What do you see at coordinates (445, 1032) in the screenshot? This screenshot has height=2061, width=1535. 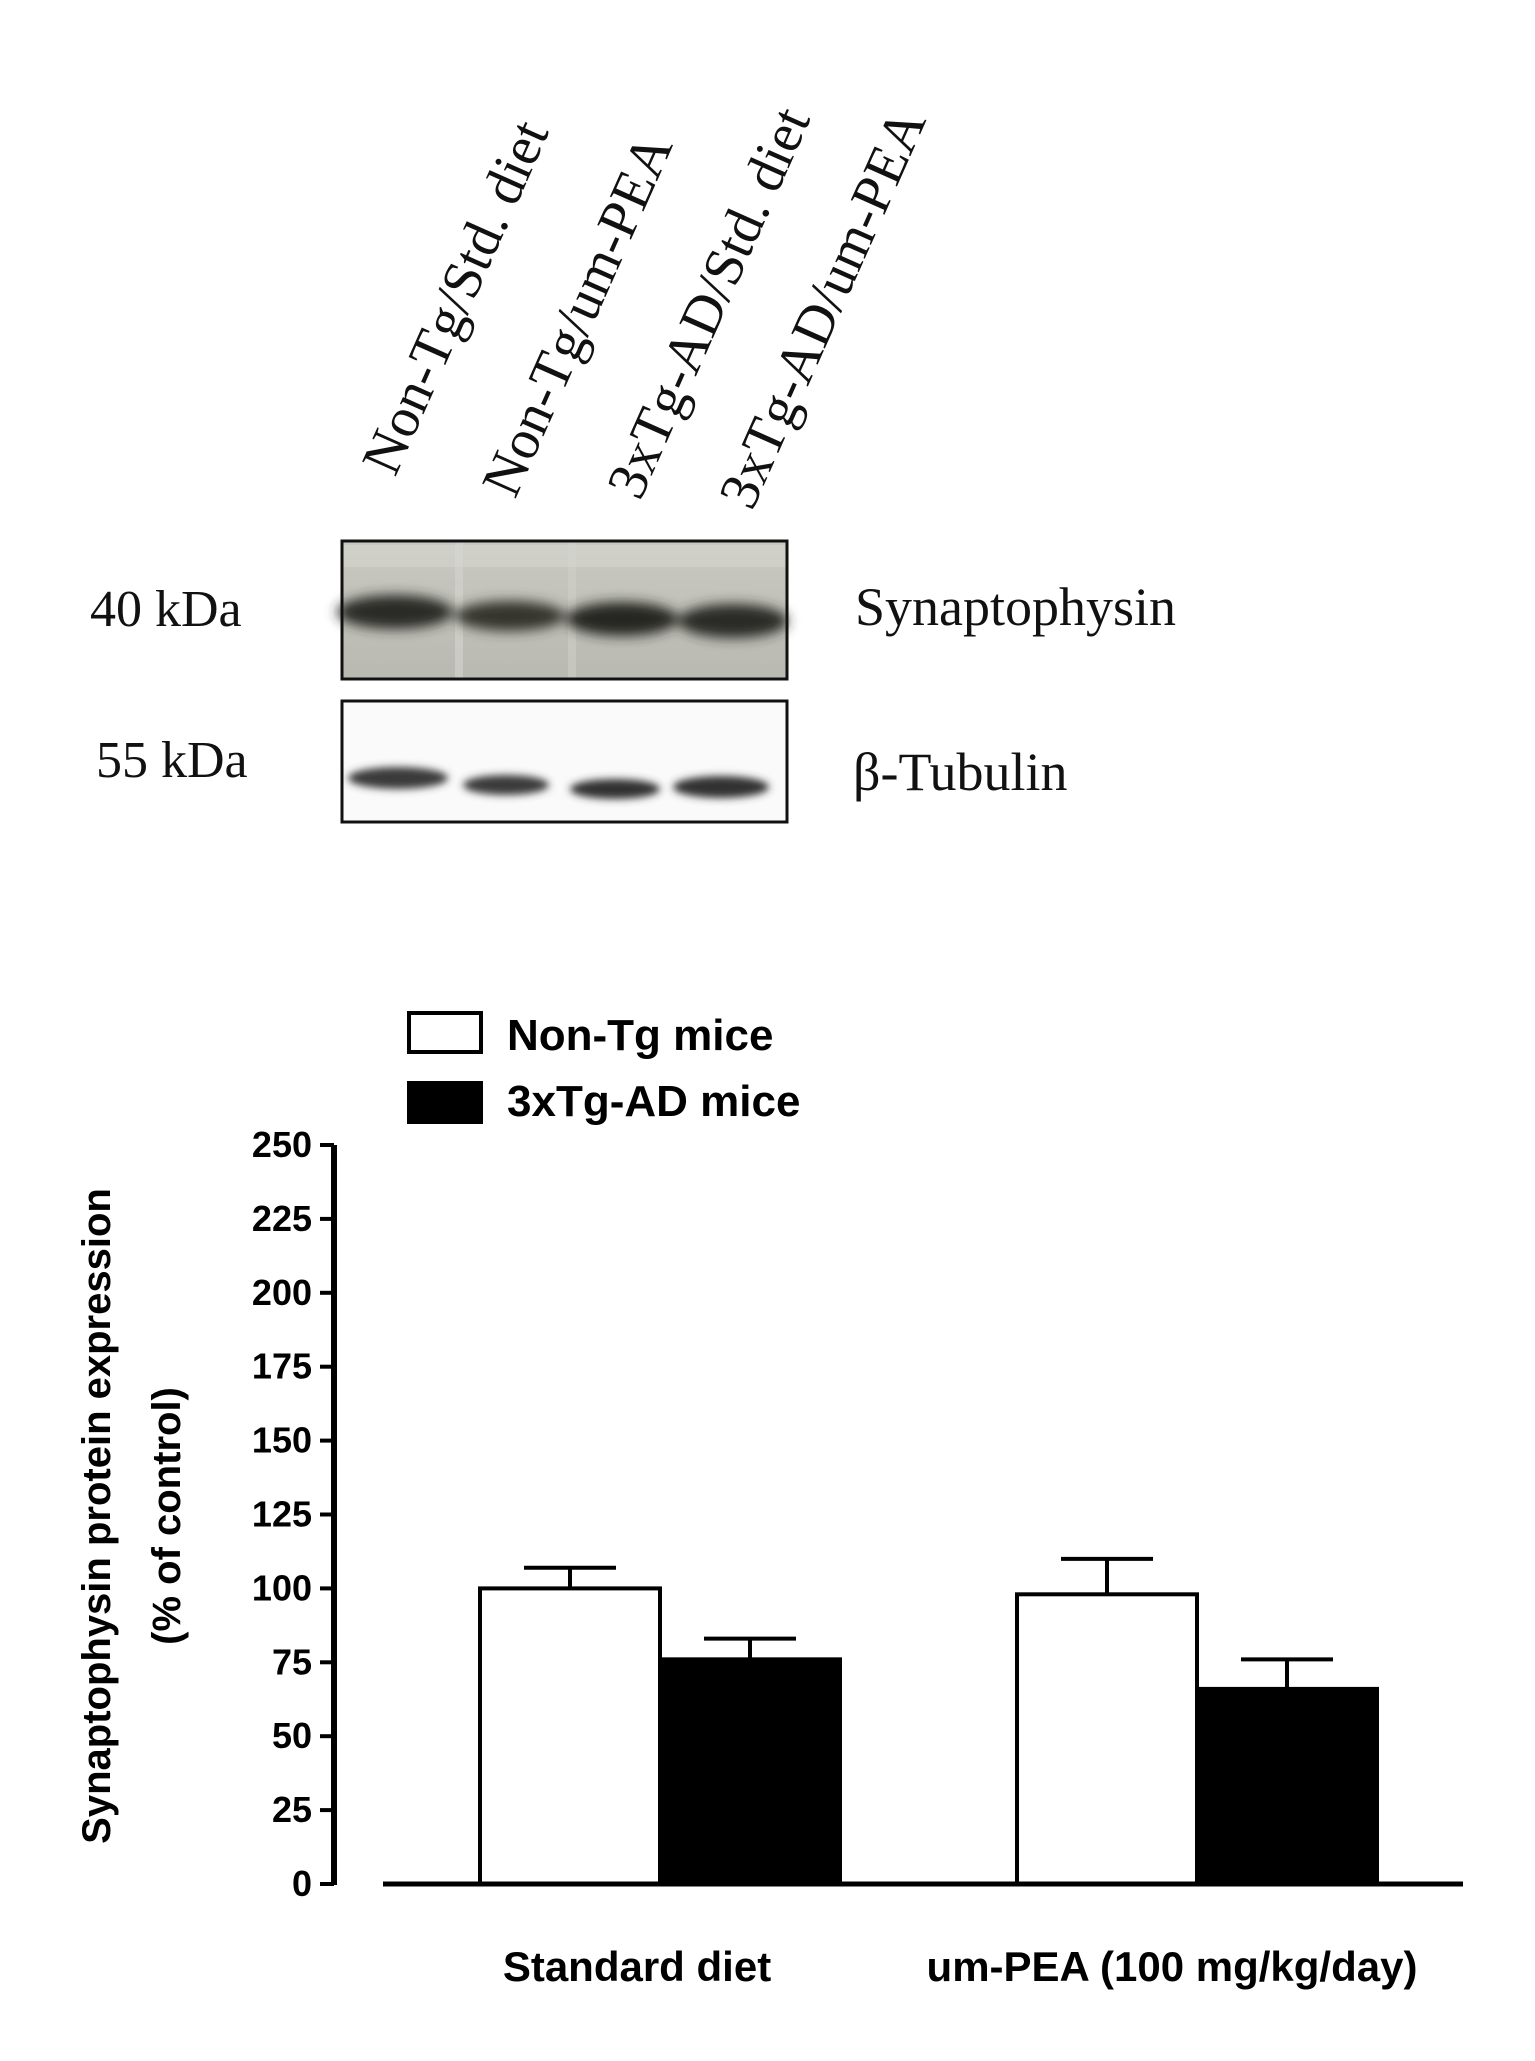 I see `legend-swatch-non-tg` at bounding box center [445, 1032].